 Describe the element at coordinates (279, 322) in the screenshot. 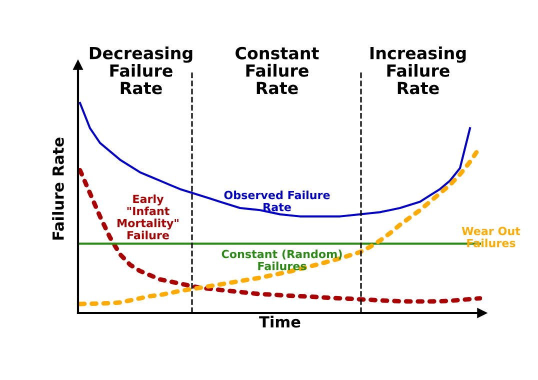

I see `x-axis-title: Time` at that location.